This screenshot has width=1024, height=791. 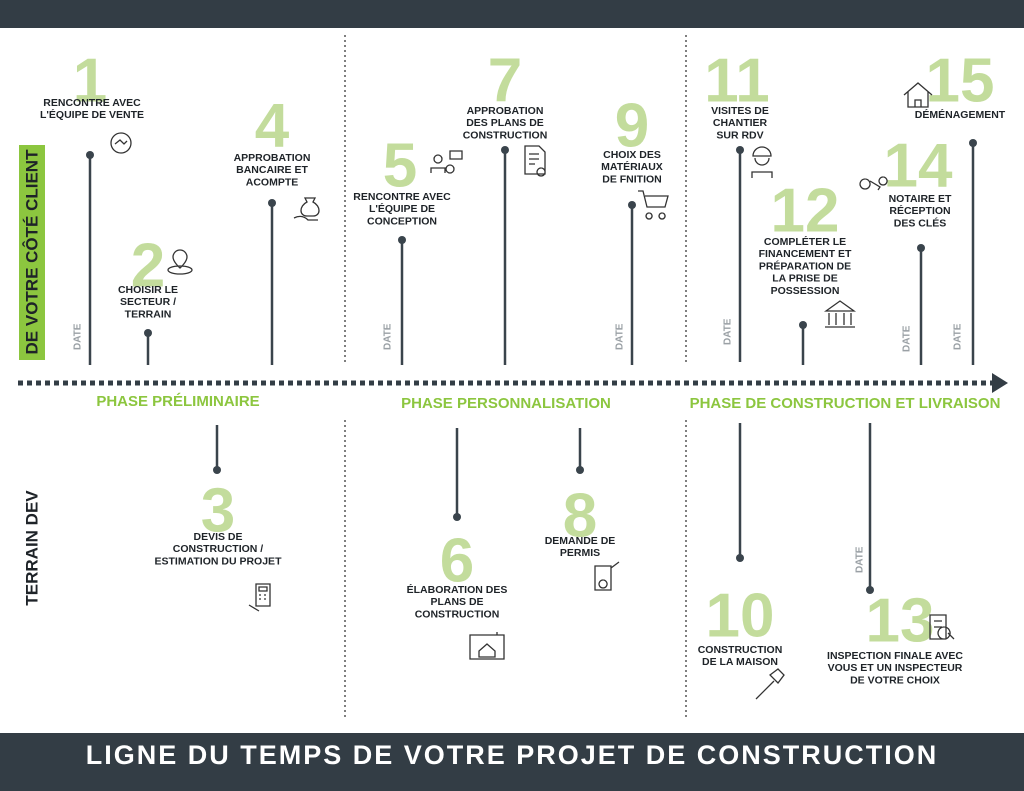 I want to click on phase-label: PHASE PRÉLIMINAIRE, so click(x=177, y=401).